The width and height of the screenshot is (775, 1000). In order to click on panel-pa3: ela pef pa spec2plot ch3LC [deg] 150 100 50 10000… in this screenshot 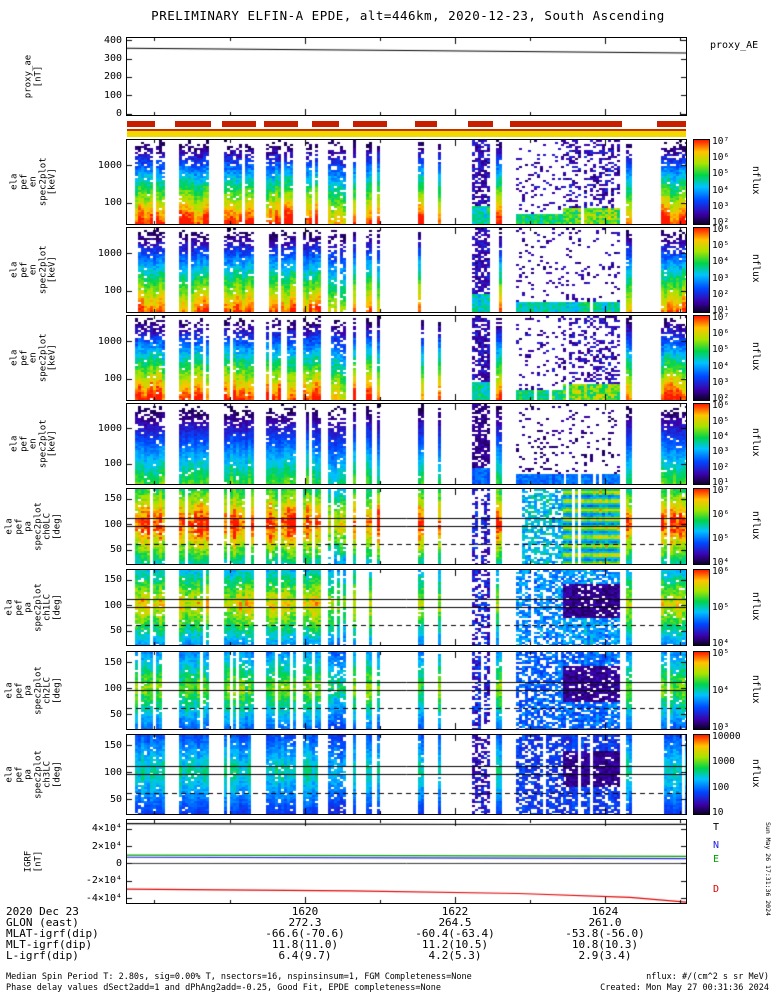, I will do `click(387, 774)`.